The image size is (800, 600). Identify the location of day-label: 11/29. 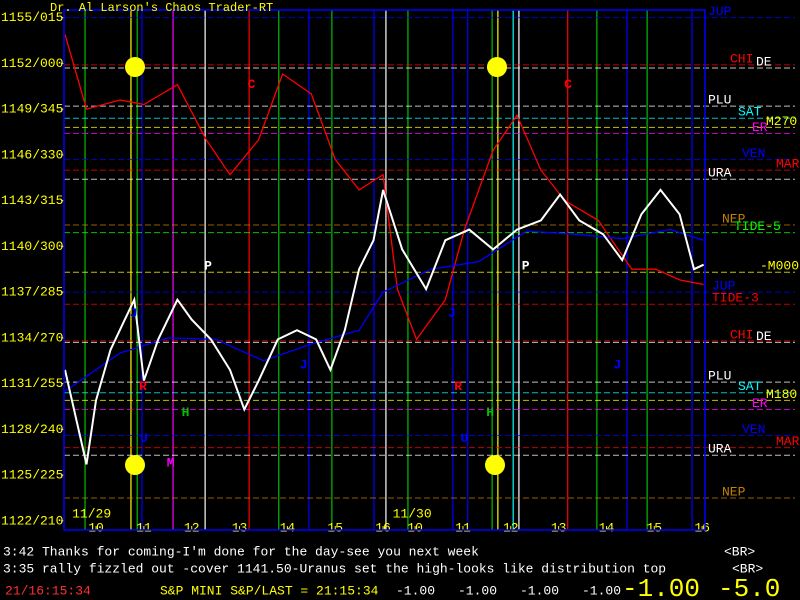
(91, 513).